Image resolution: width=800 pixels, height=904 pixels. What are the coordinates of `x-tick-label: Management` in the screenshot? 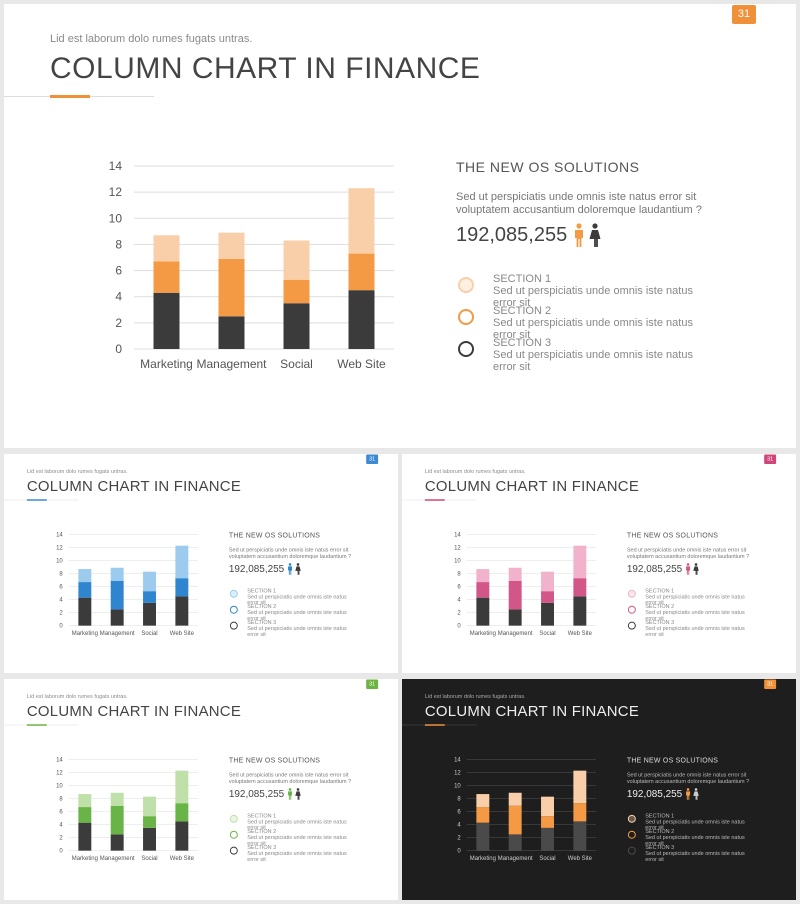 It's located at (231, 364).